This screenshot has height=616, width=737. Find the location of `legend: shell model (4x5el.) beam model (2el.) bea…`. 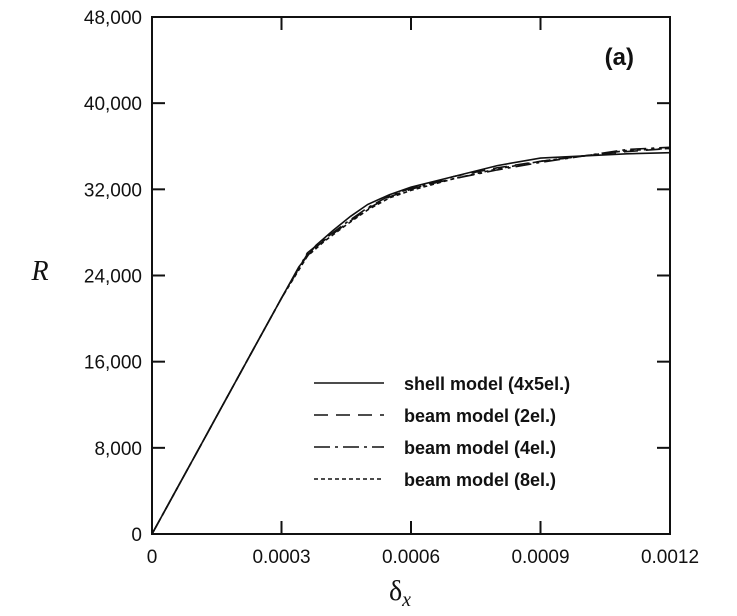

legend: shell model (4x5el.) beam model (2el.) bea… is located at coordinates (442, 432).